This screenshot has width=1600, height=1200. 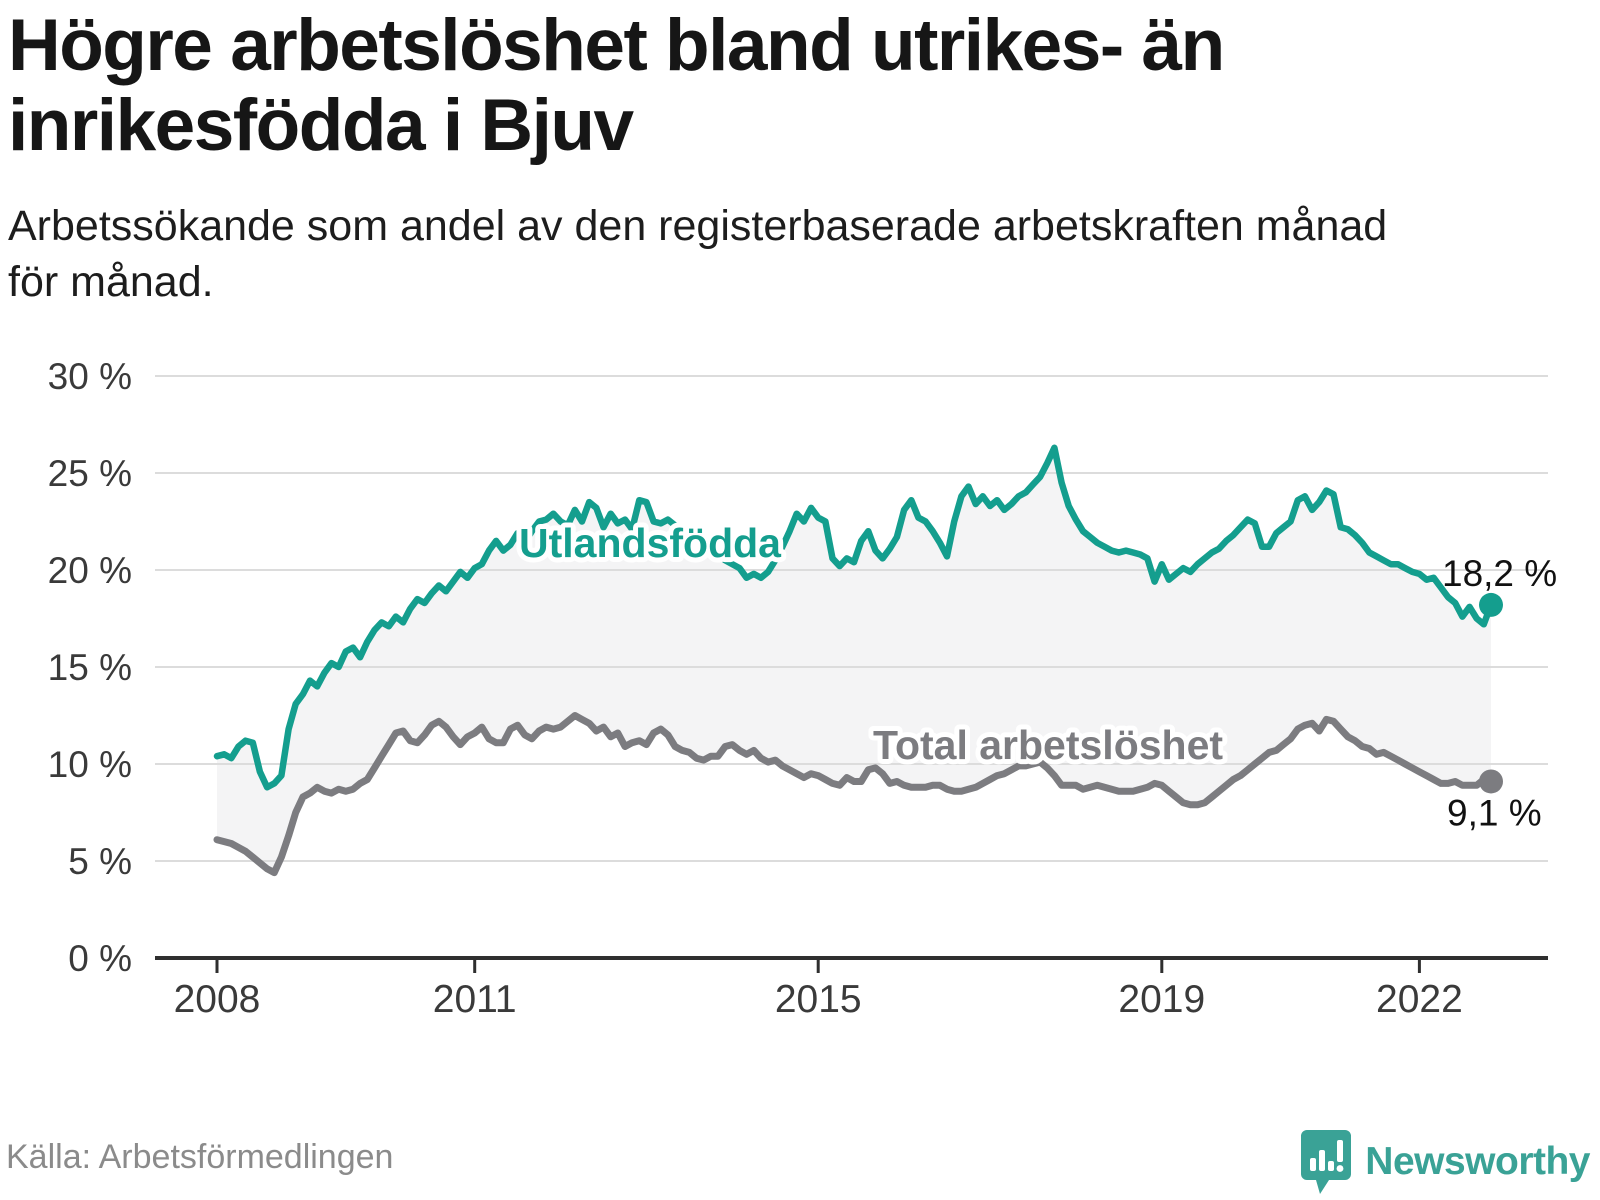 What do you see at coordinates (321, 125) in the screenshot?
I see `title-line-2: inrikesfödda i Bjuv` at bounding box center [321, 125].